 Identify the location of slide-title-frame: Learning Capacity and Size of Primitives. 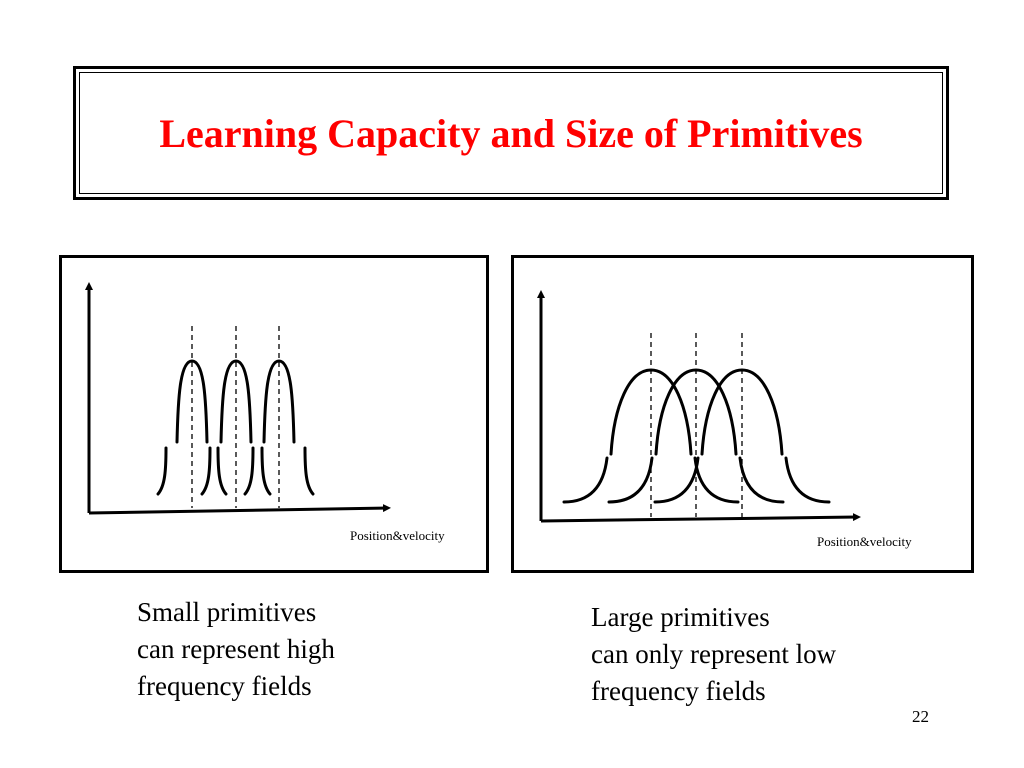
(511, 133).